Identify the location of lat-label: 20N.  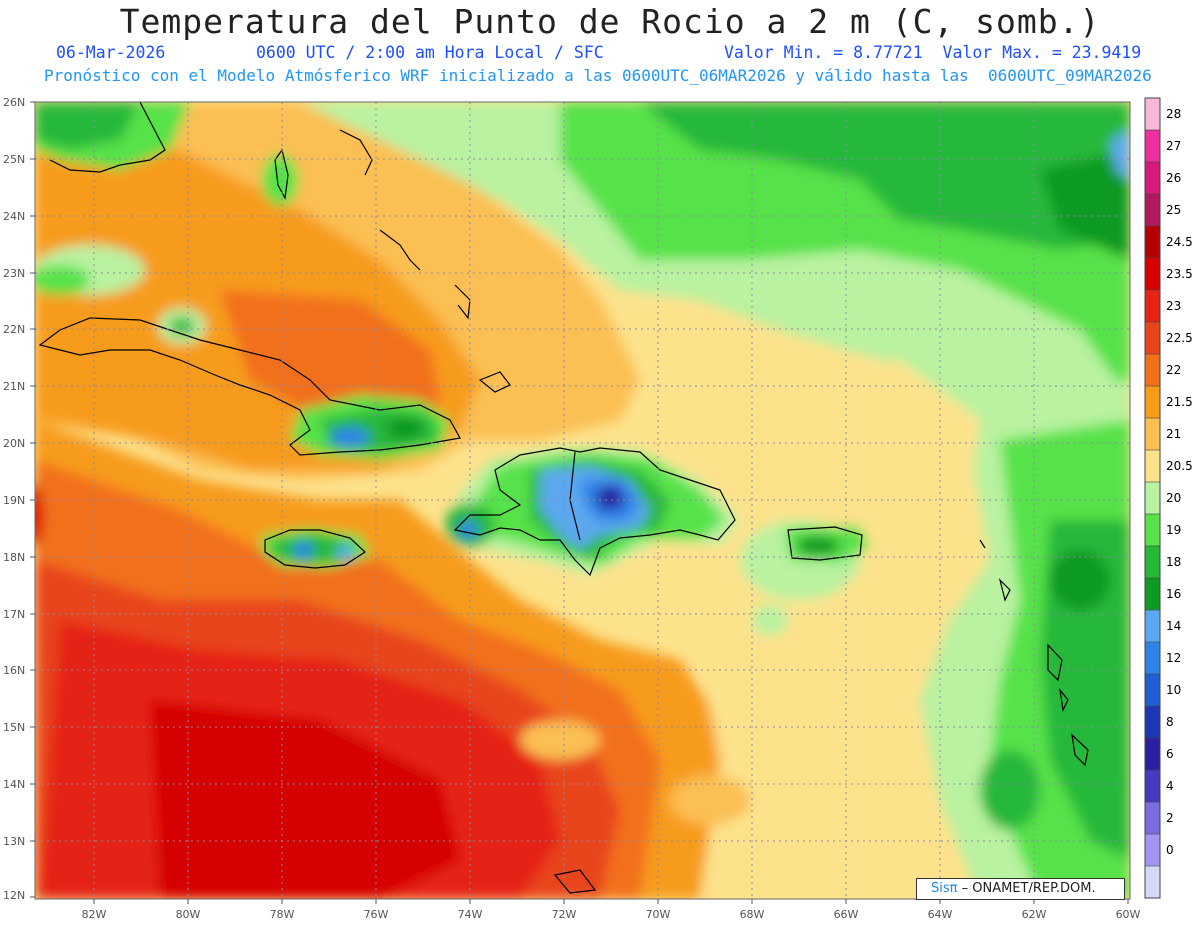
(14, 443).